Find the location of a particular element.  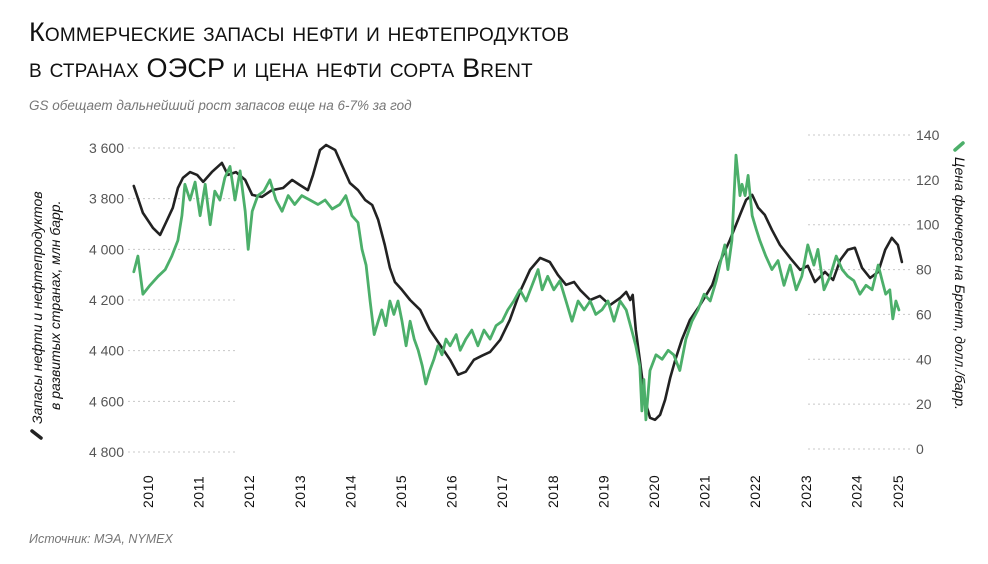

right-tick-label: 140 is located at coordinates (928, 135).